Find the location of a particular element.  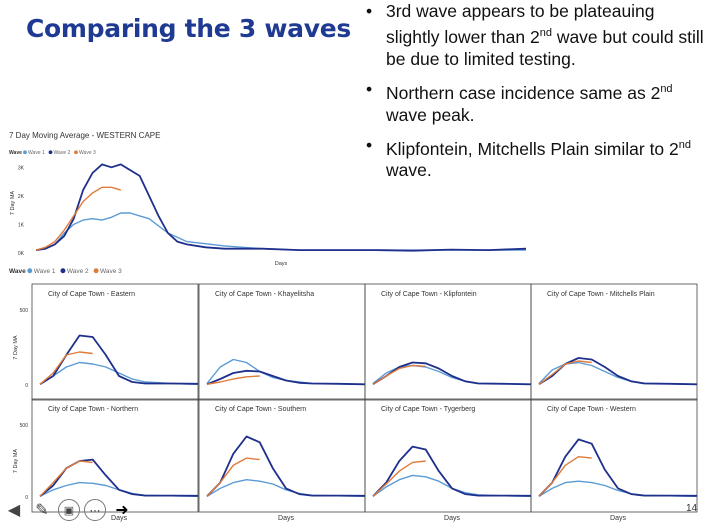

chart-title: City of Cape Town - Tygerberg is located at coordinates (428, 409).